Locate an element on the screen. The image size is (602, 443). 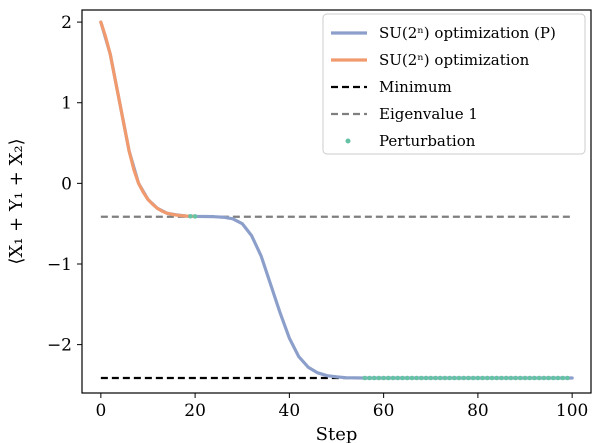
x-tick-label: 60 is located at coordinates (384, 411).